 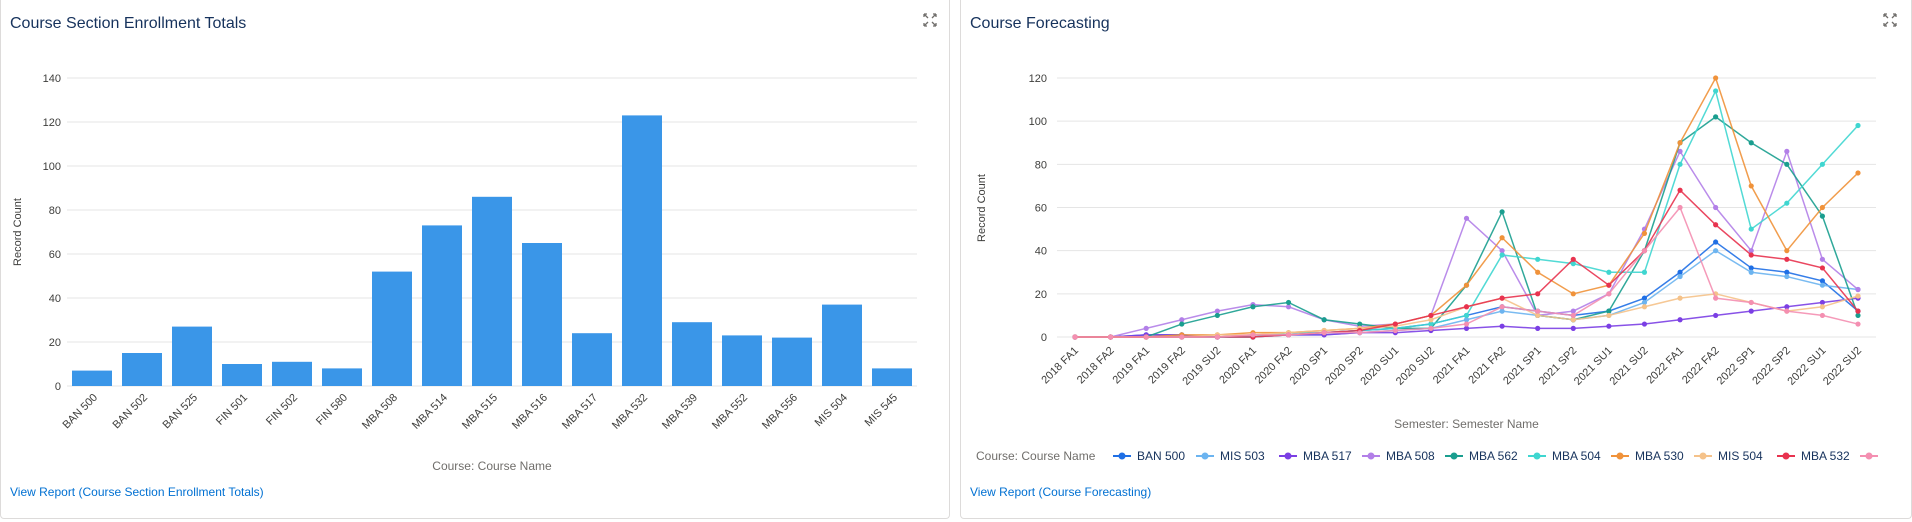 What do you see at coordinates (1728, 456) in the screenshot?
I see `legend-item: MIS 504` at bounding box center [1728, 456].